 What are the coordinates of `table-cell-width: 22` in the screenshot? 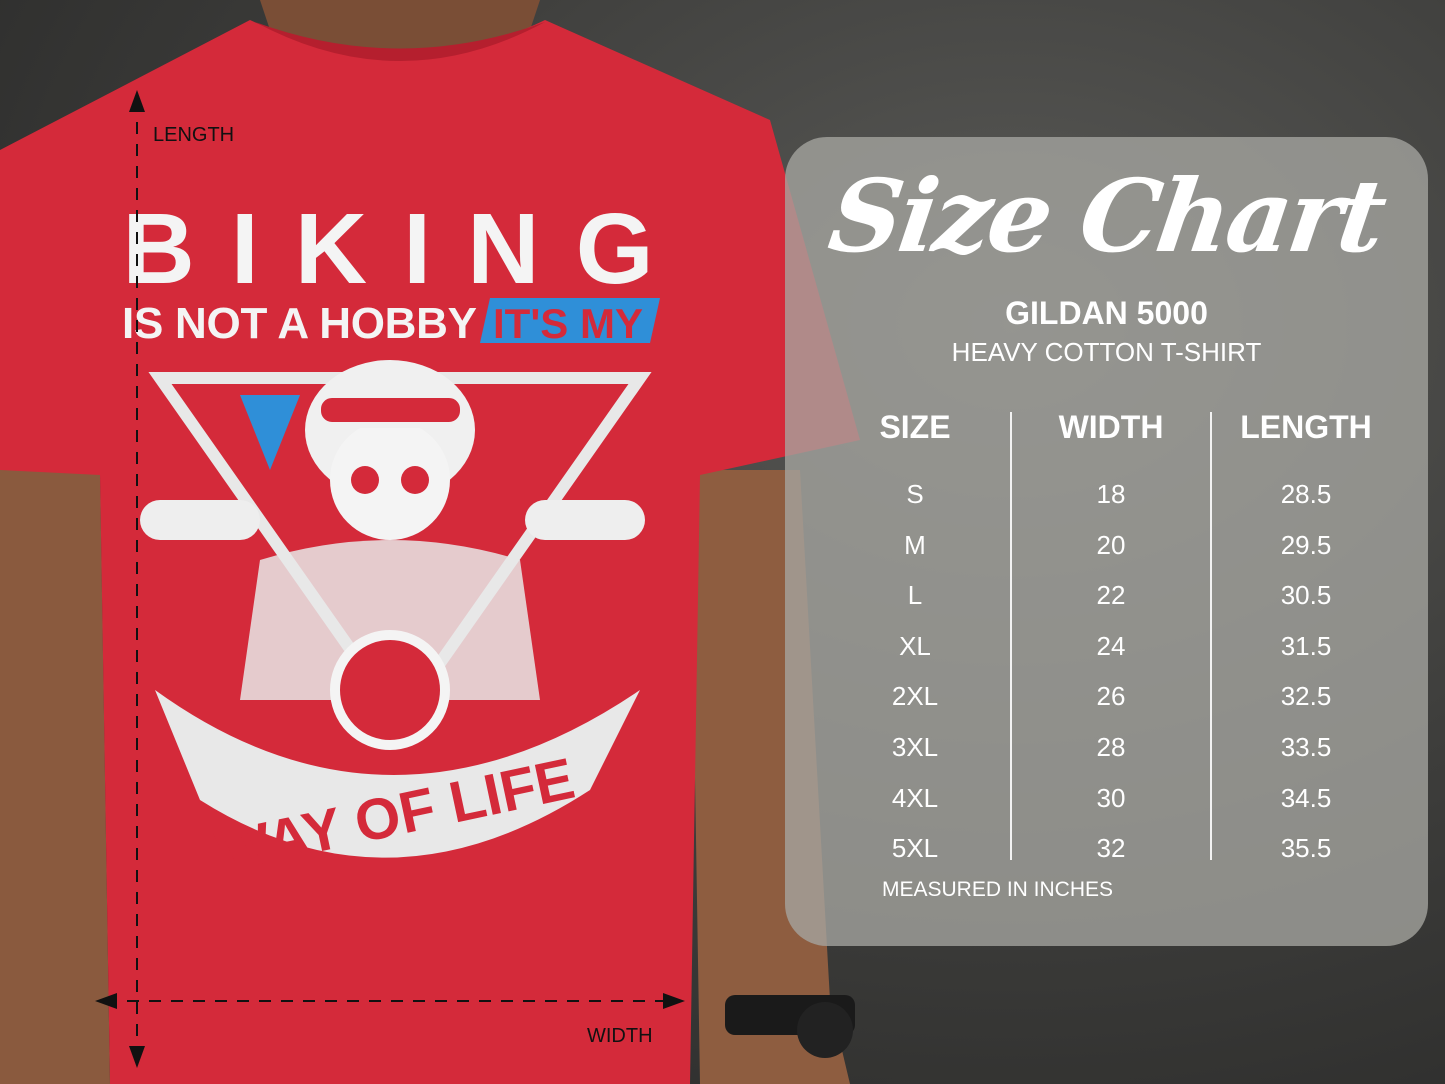 It's located at (1111, 595).